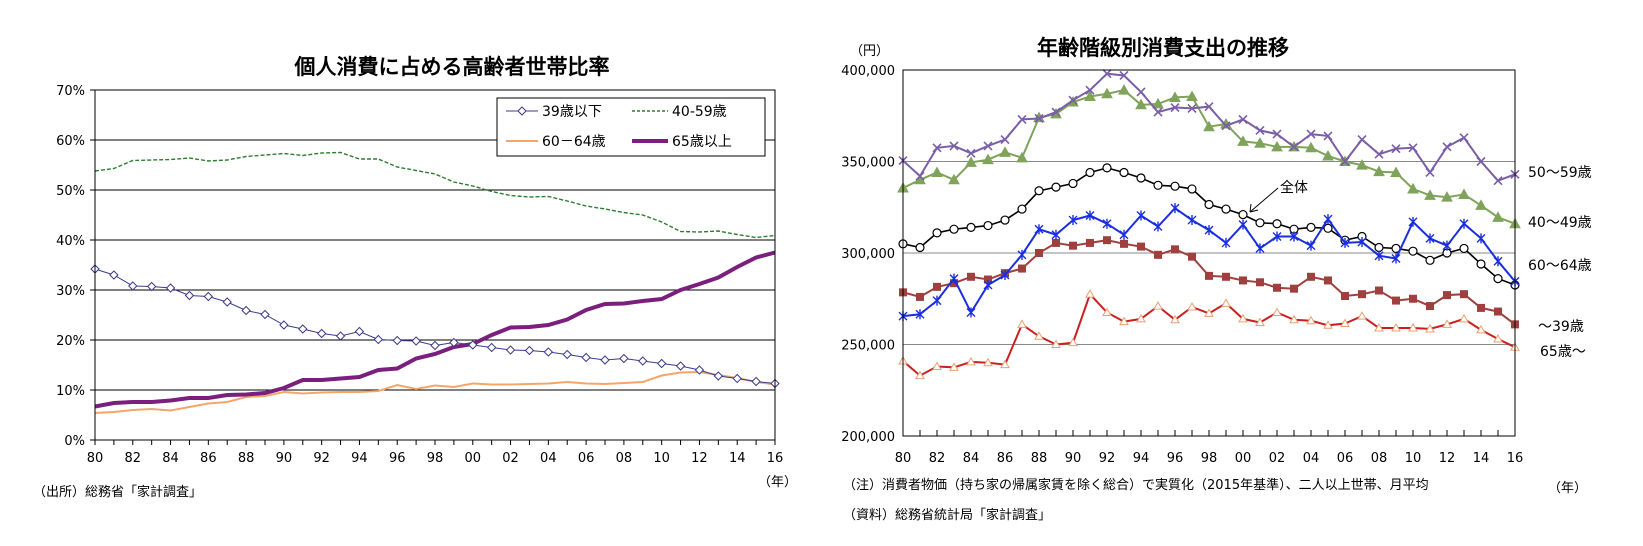  What do you see at coordinates (1264, 200) in the screenshot?
I see `annotation-arrow` at bounding box center [1264, 200].